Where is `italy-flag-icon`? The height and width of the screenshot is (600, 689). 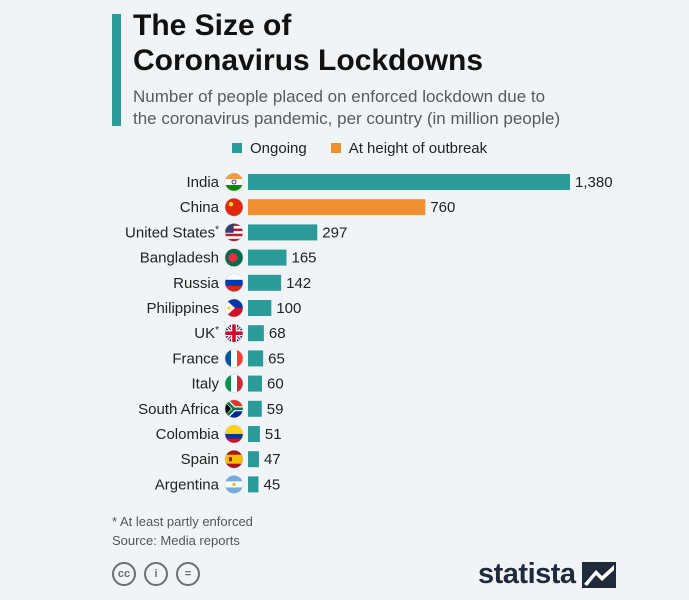 italy-flag-icon is located at coordinates (234, 383).